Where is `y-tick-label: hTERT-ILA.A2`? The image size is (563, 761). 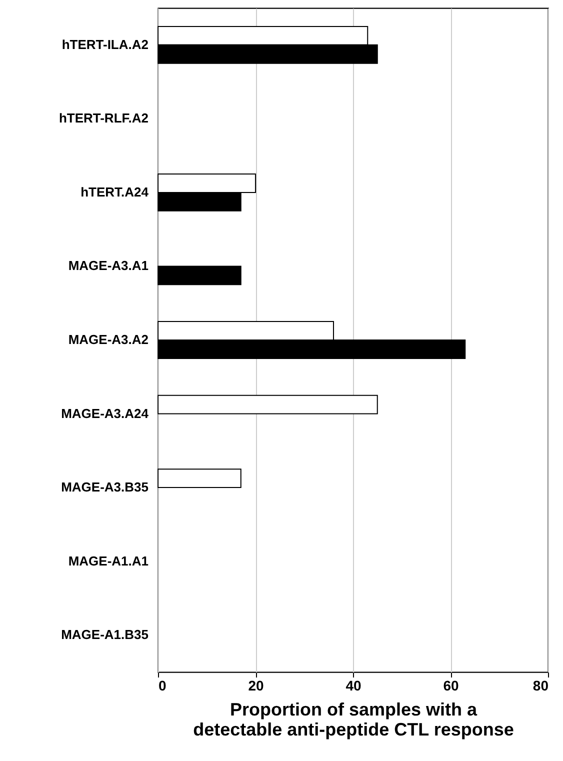 y-tick-label: hTERT-ILA.A2 is located at coordinates (105, 44).